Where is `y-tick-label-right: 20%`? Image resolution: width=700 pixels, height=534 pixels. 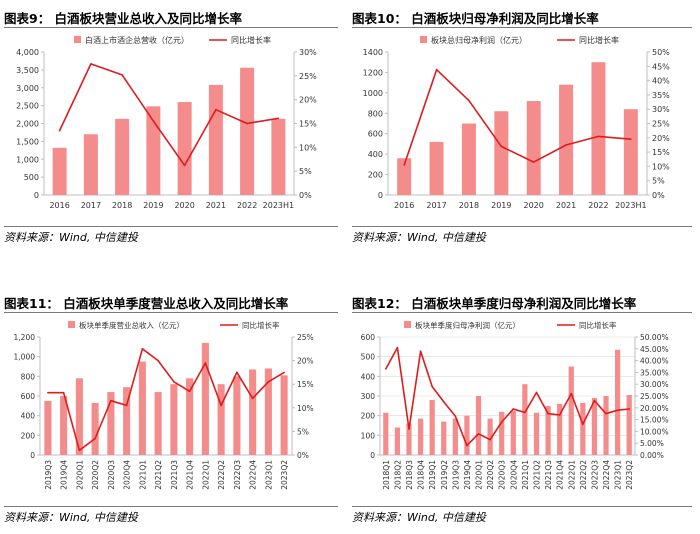 y-tick-label-right: 20% is located at coordinates (308, 100).